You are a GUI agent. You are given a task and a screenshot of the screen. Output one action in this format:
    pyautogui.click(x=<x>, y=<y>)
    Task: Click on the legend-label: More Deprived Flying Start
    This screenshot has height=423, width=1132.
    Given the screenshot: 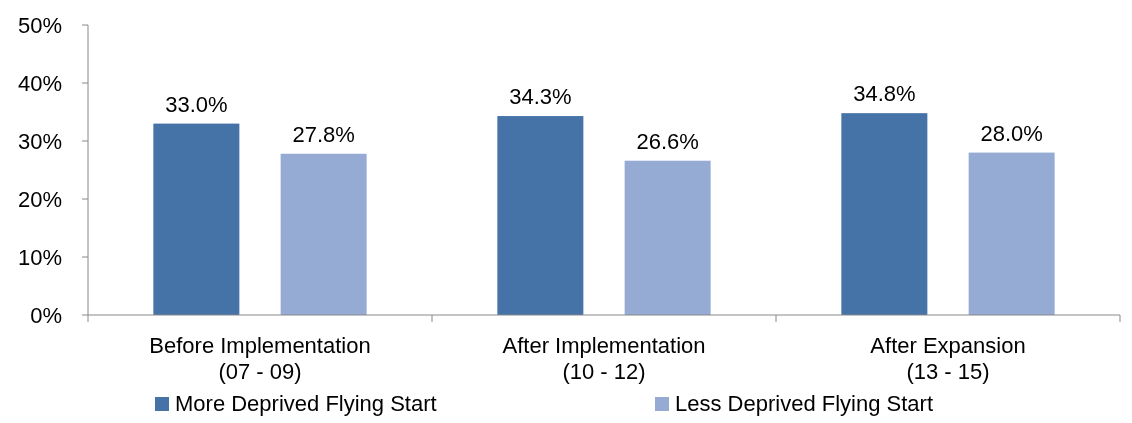 What is the action you would take?
    pyautogui.click(x=306, y=403)
    